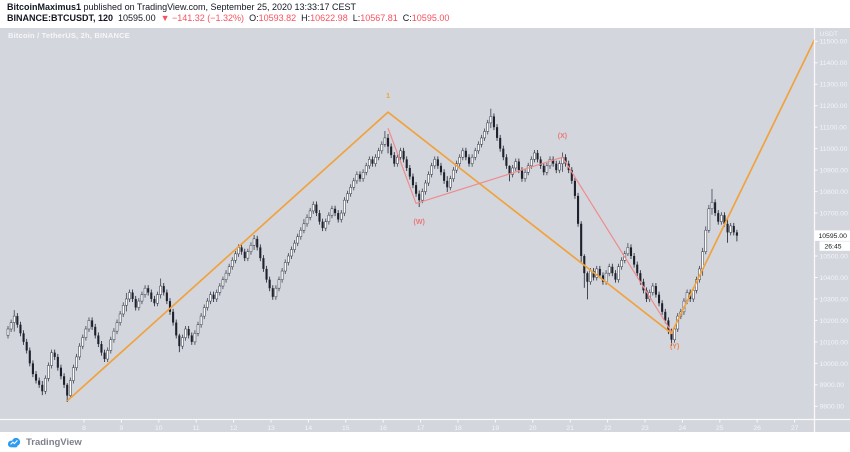 The width and height of the screenshot is (850, 452). What do you see at coordinates (834, 106) in the screenshot?
I see `price-tick-label: 11200.00` at bounding box center [834, 106].